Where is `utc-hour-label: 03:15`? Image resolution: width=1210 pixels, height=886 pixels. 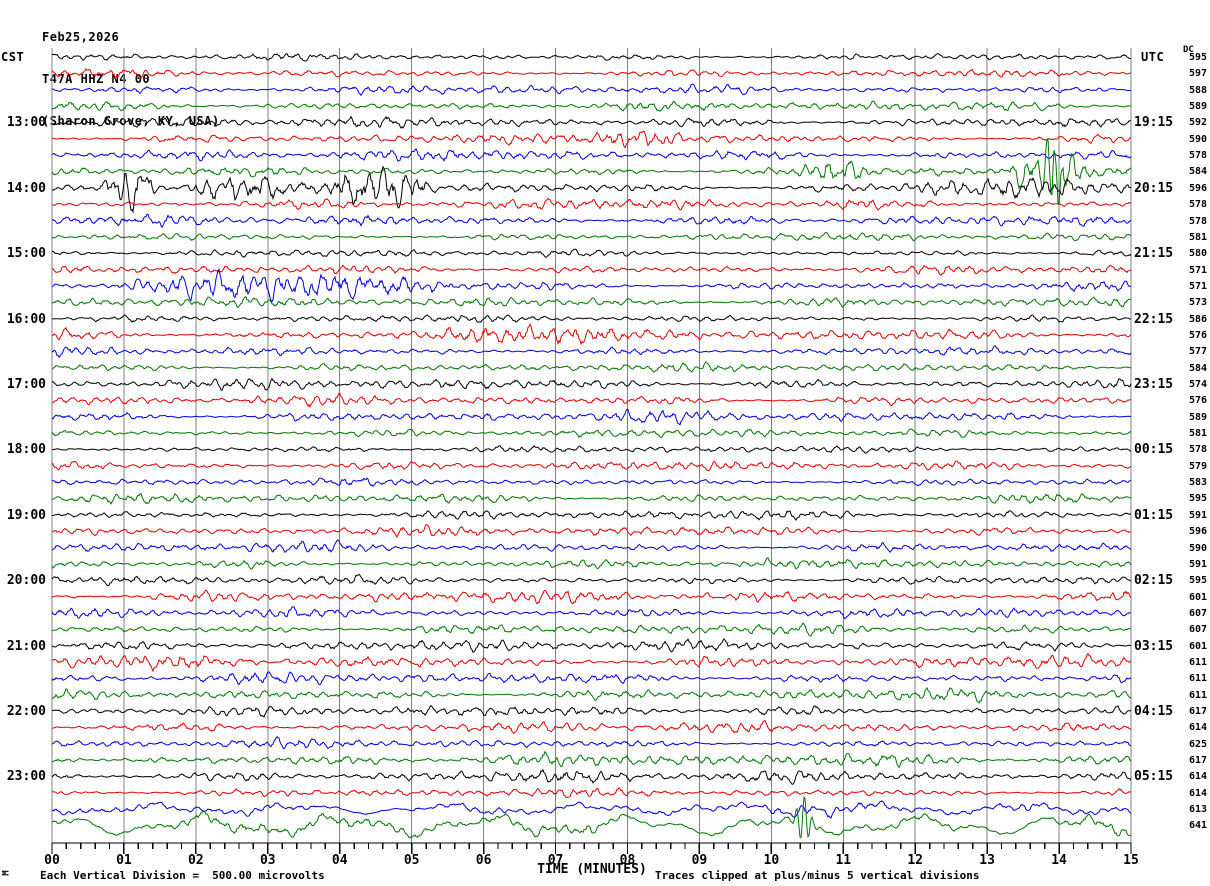 utc-hour-label: 03:15 is located at coordinates (1154, 646).